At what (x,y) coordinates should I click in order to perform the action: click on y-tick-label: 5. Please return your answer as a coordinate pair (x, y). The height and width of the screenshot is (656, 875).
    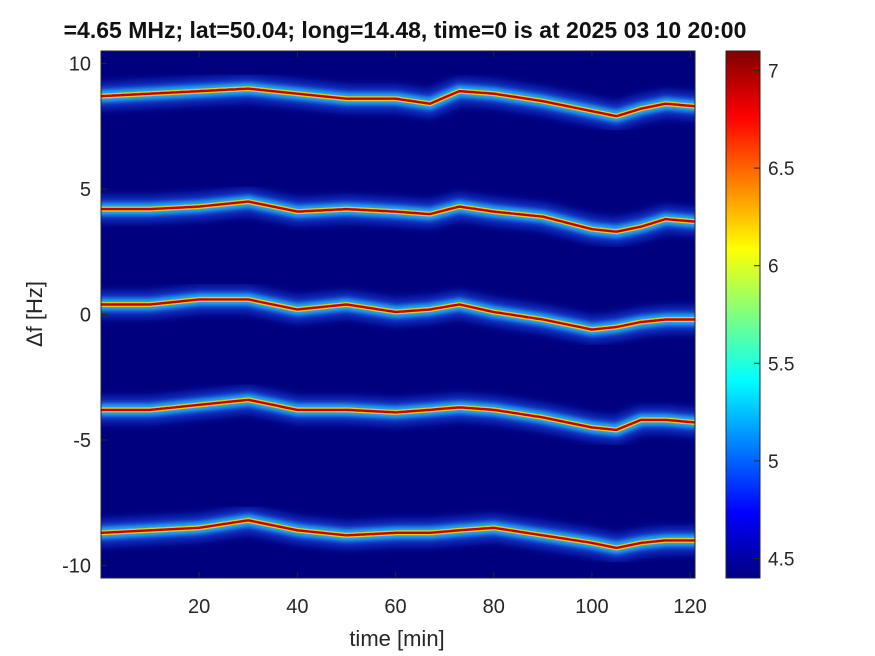
    Looking at the image, I should click on (85, 190).